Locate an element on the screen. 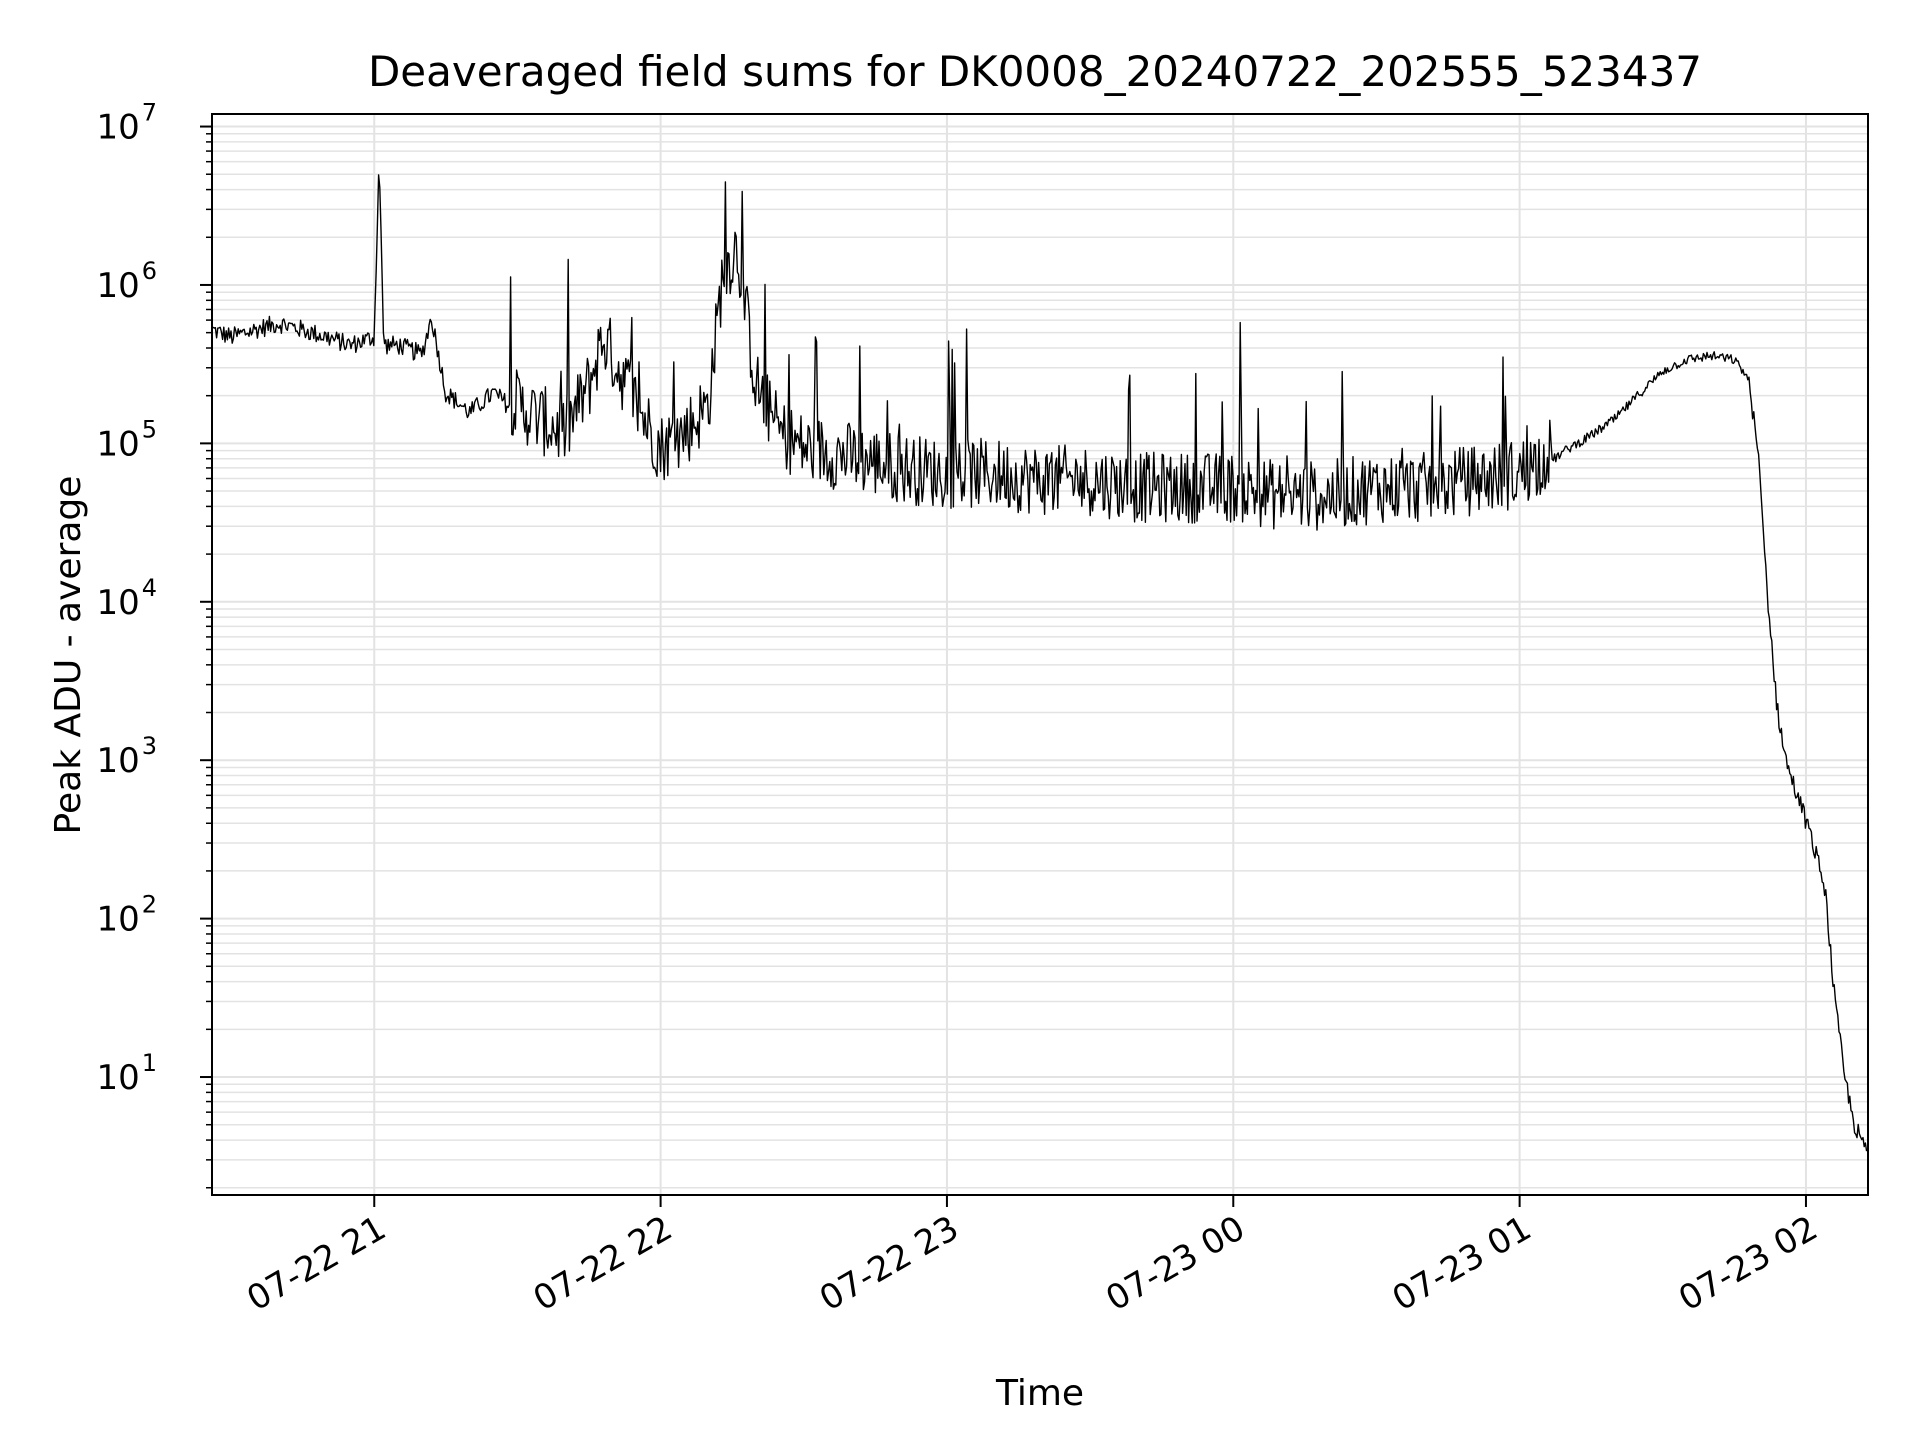  x-tick-label: 07-22 22 is located at coordinates (603, 1263).